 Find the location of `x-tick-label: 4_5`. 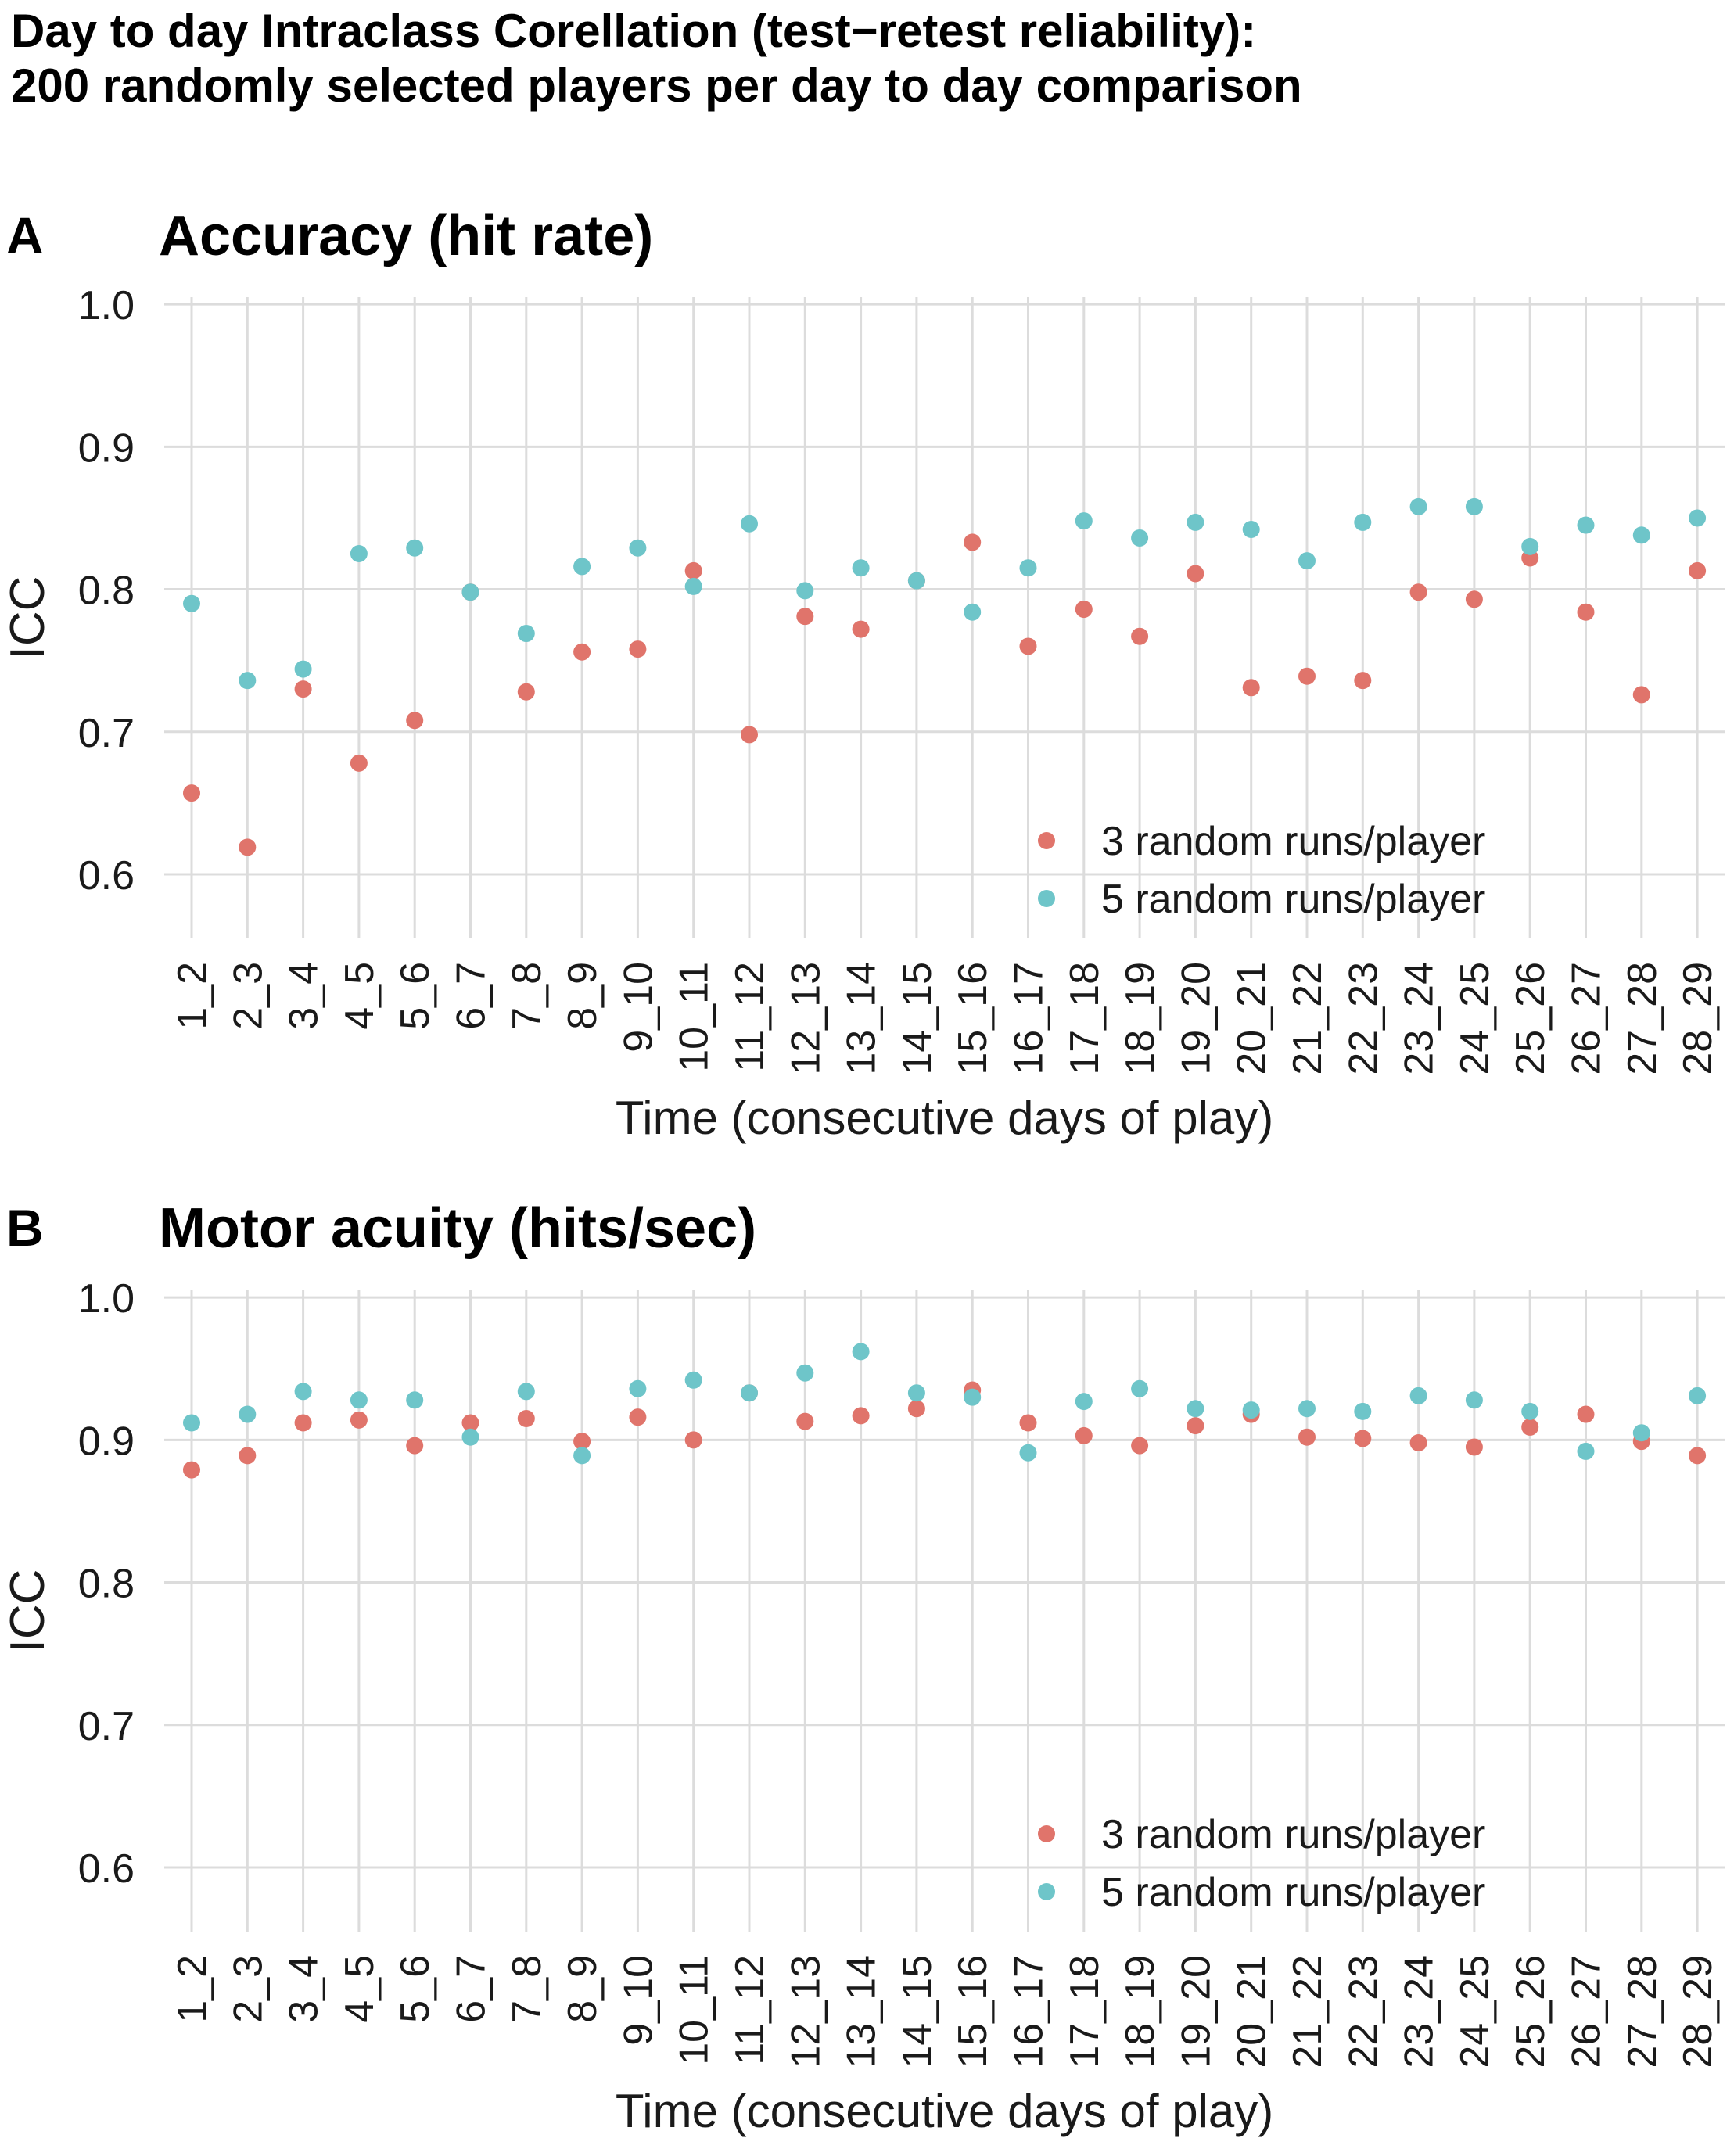

x-tick-label: 4_5 is located at coordinates (359, 1989).